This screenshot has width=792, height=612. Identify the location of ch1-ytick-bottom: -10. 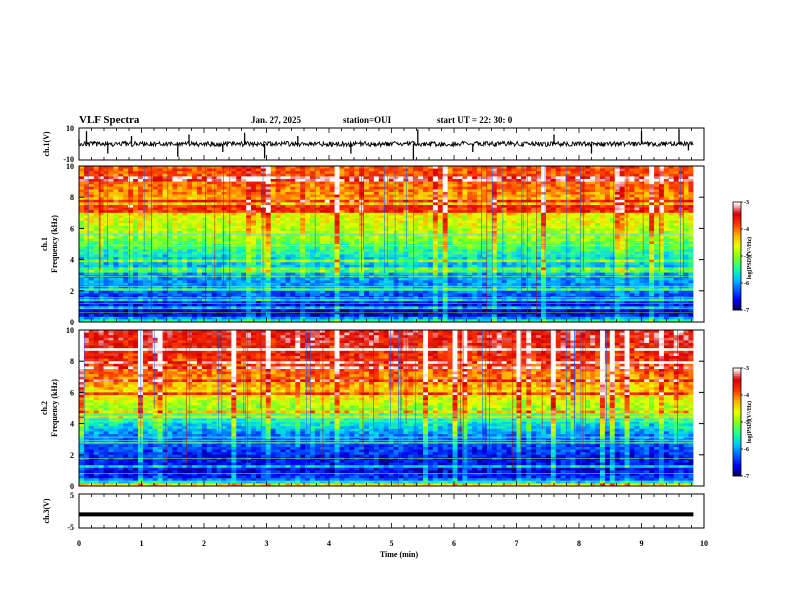
(68, 159).